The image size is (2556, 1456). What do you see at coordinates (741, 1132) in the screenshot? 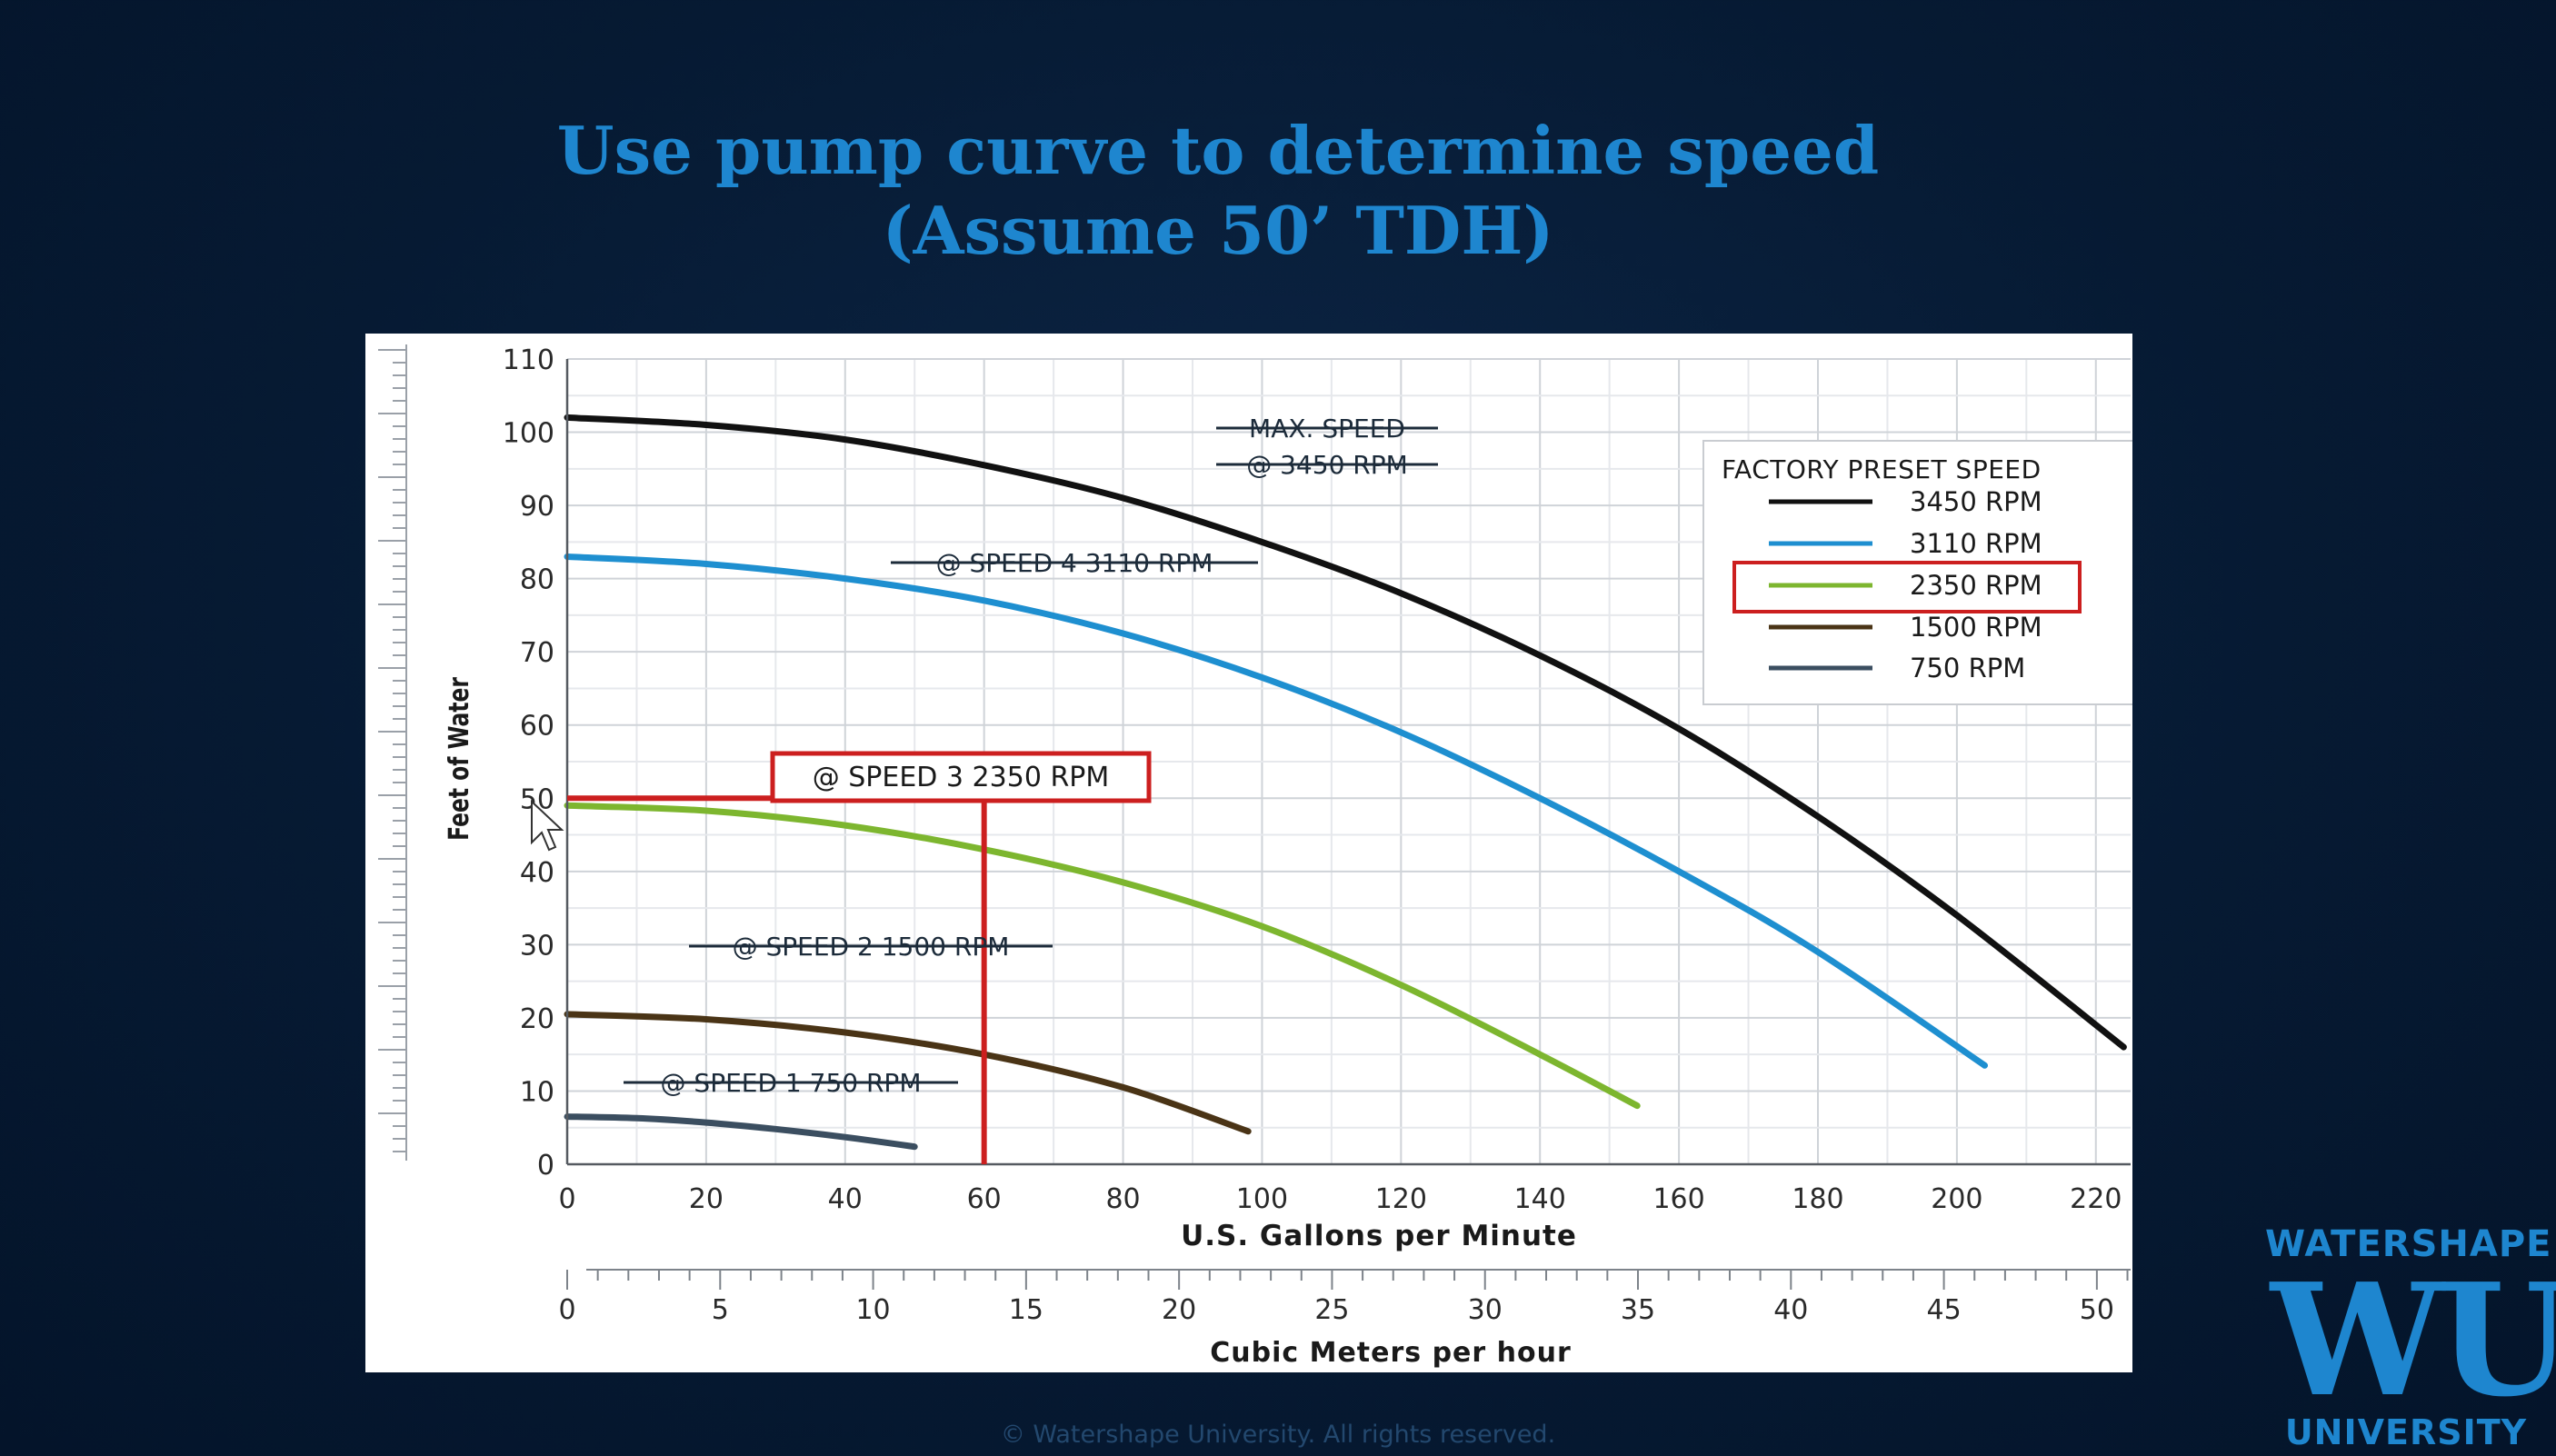
I see `series-line-750-rpm` at bounding box center [741, 1132].